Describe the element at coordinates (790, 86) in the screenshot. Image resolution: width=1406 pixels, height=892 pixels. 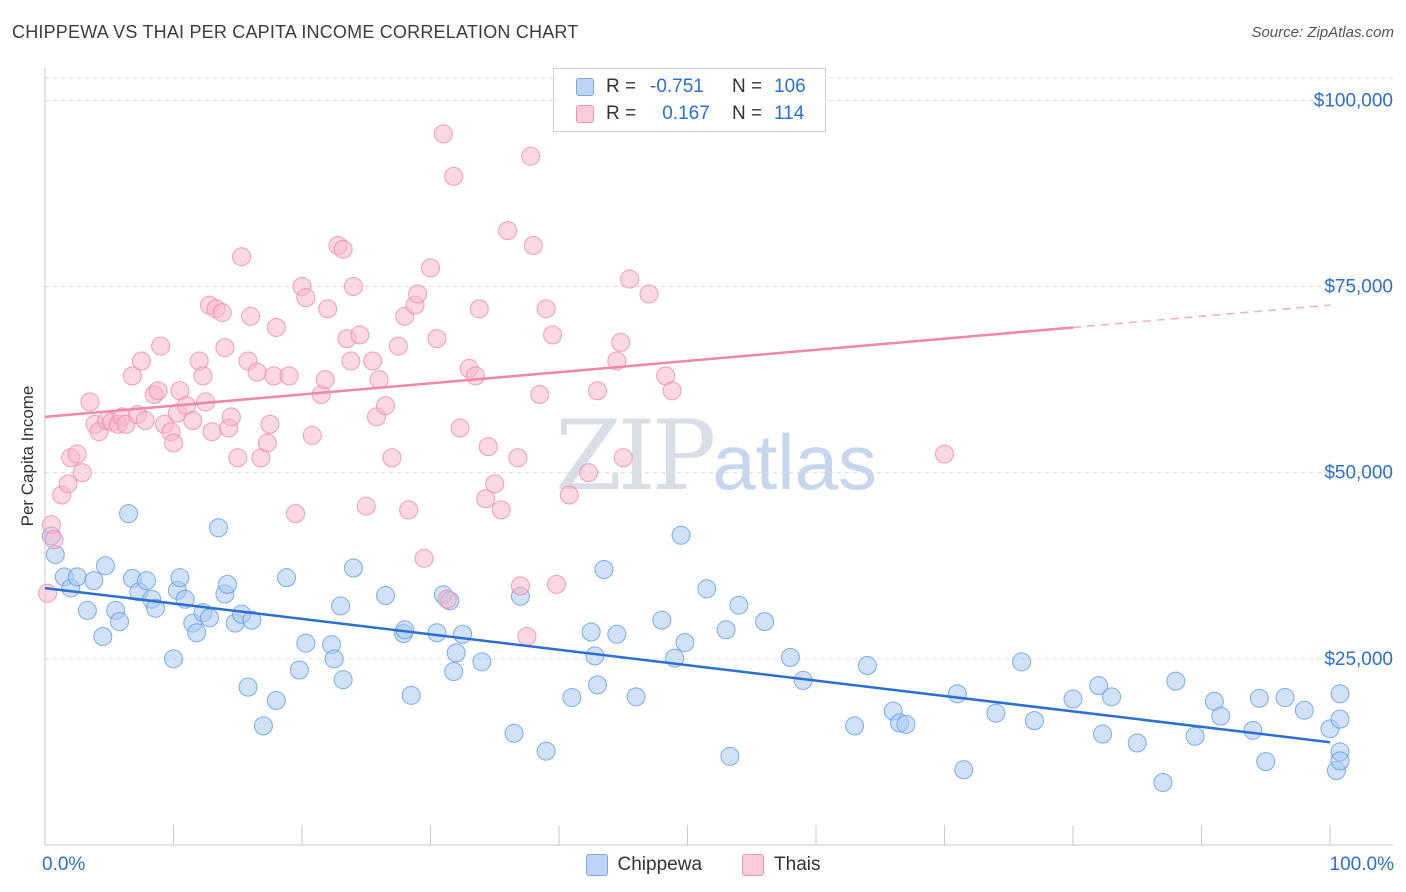
I see `legend-n-value: 106` at that location.